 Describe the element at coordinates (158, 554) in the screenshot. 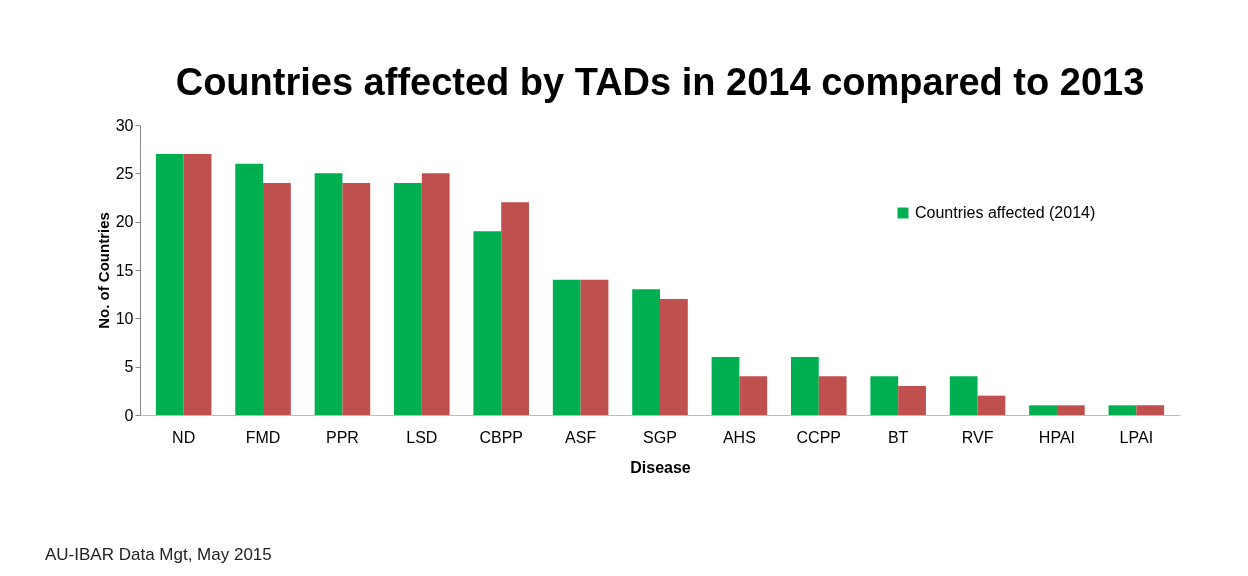

I see `text: AU-IBAR Data Mgt, May 2015` at that location.